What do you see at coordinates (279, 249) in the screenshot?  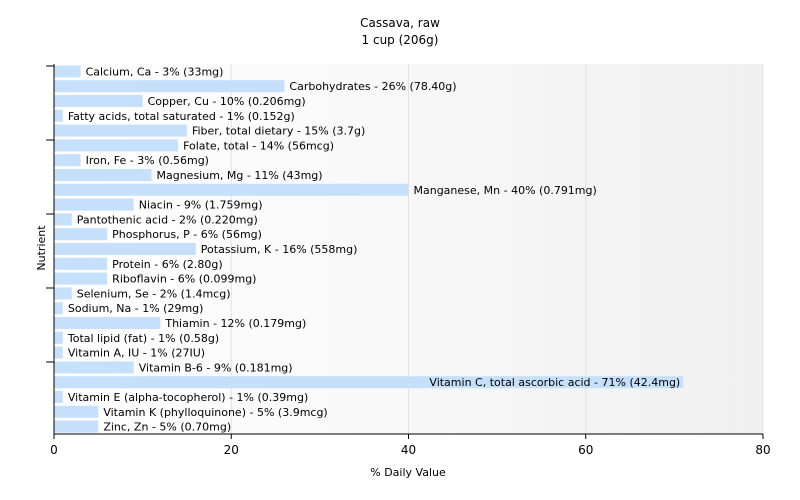 I see `bar-label: Potassium, K - 16% (558mg)` at bounding box center [279, 249].